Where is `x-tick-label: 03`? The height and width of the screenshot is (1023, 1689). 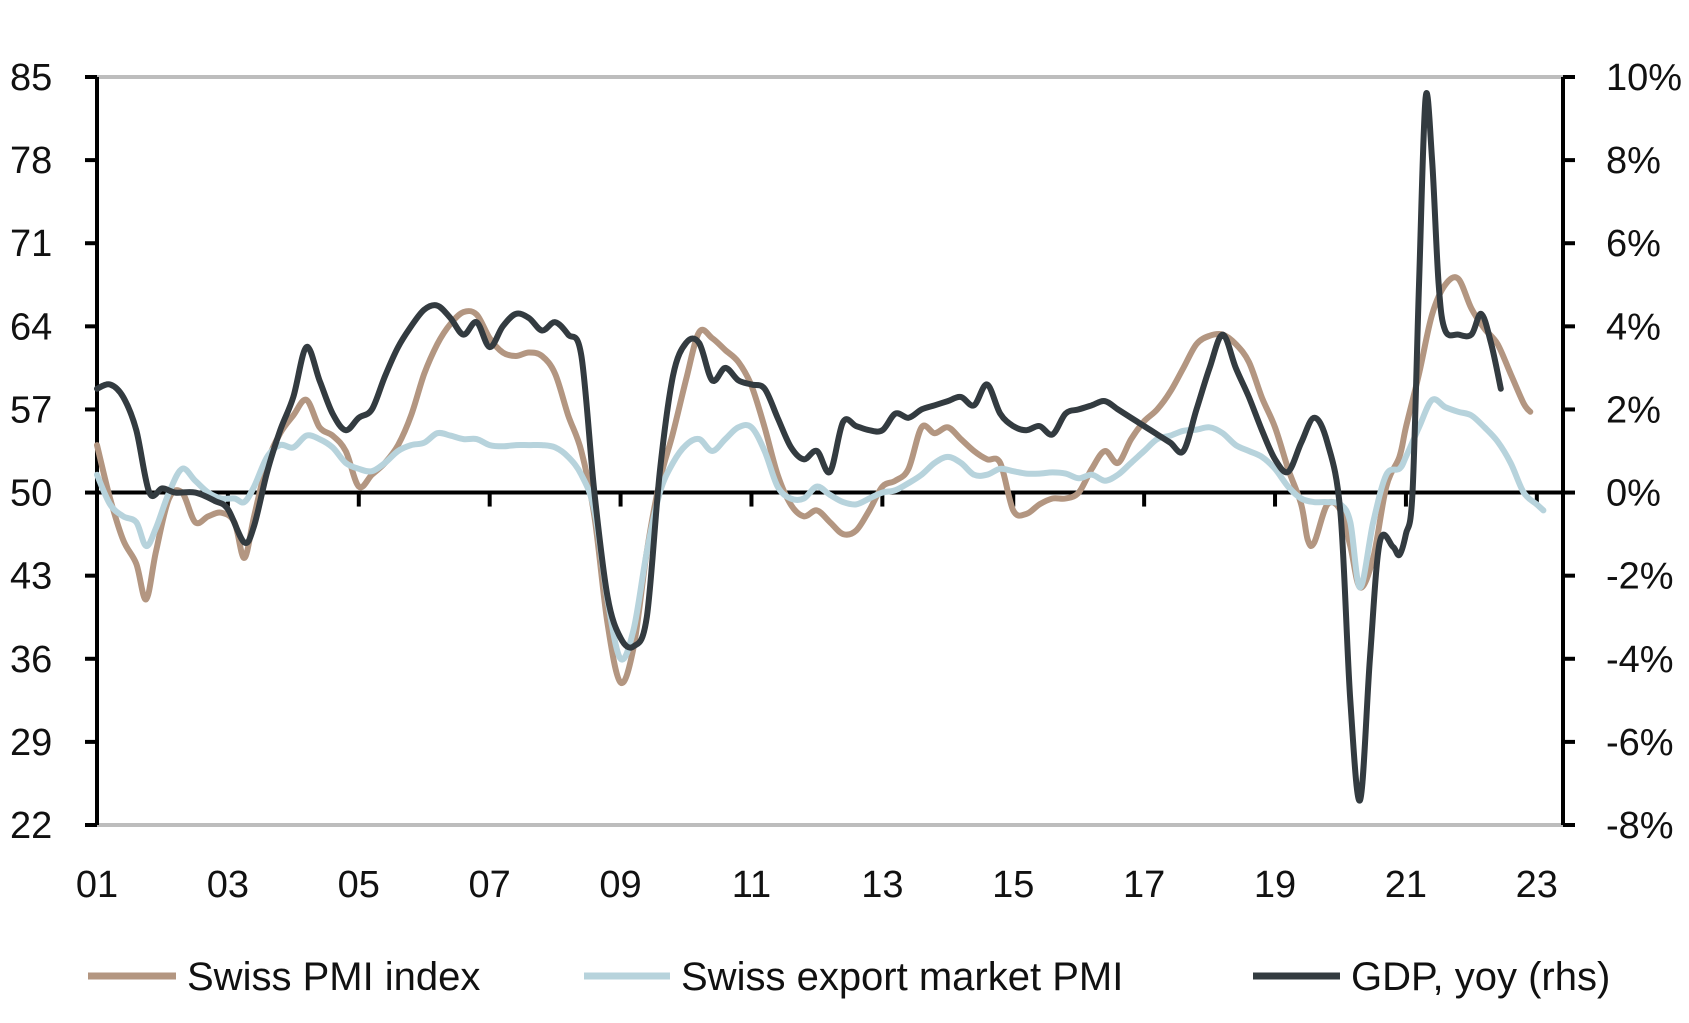
x-tick-label: 03 is located at coordinates (228, 885).